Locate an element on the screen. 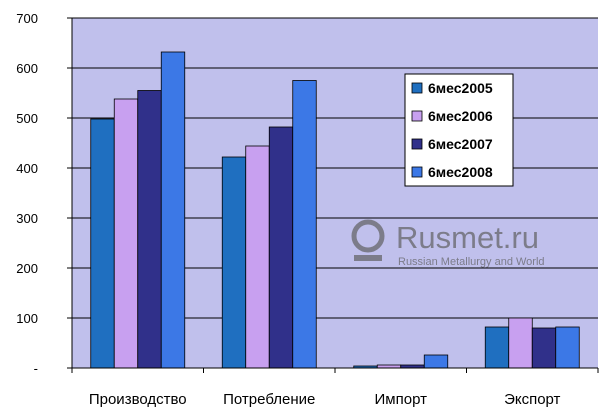 The width and height of the screenshot is (604, 413). legend: 6мес2005 6мес2006 6мес2007 6мес2008 is located at coordinates (459, 130).